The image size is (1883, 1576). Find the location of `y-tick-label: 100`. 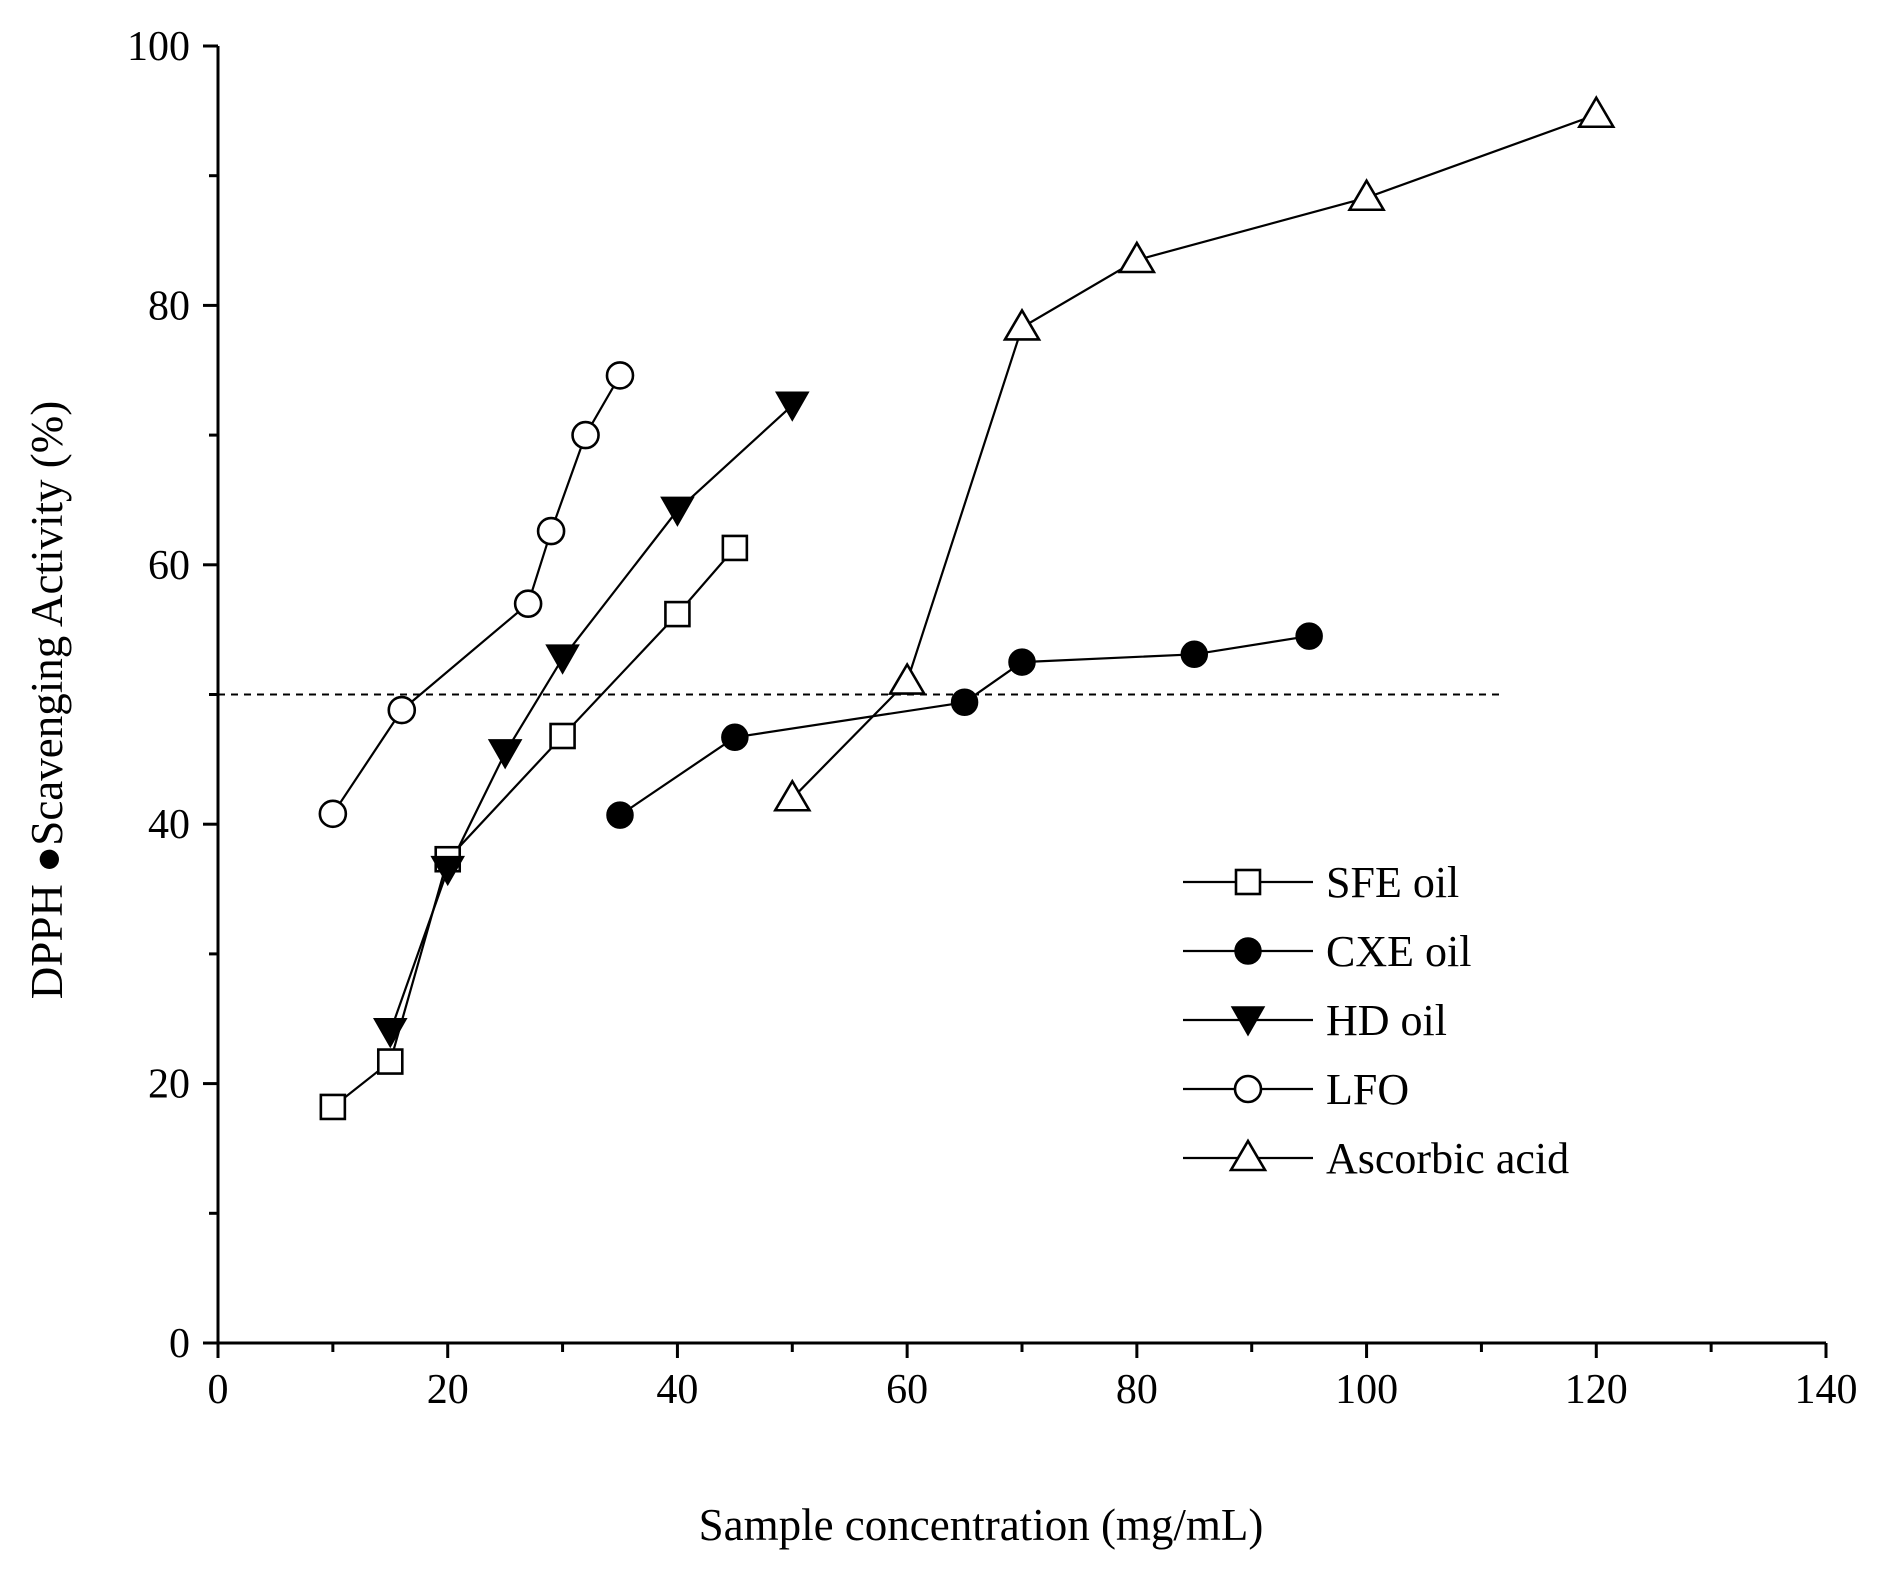

y-tick-label: 100 is located at coordinates (158, 47).